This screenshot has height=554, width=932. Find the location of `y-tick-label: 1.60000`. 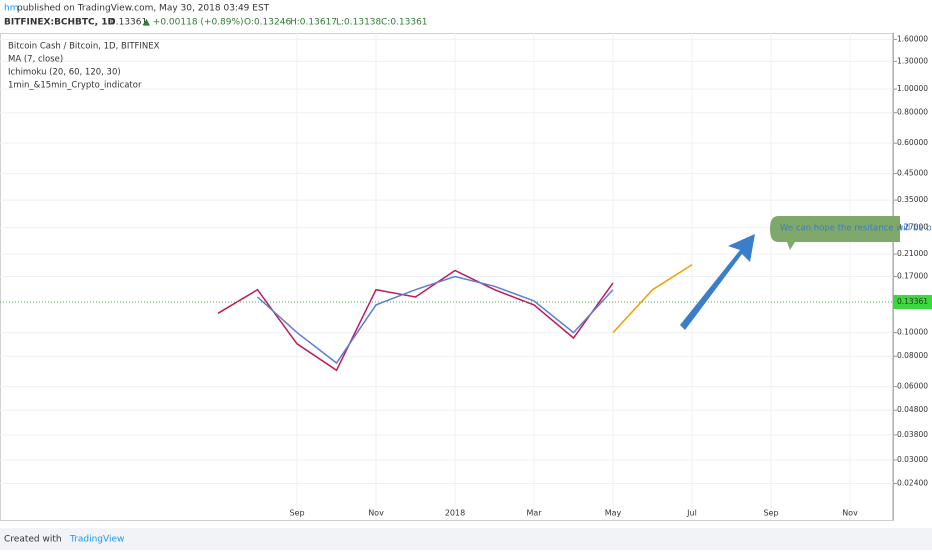

y-tick-label: 1.60000 is located at coordinates (912, 38).